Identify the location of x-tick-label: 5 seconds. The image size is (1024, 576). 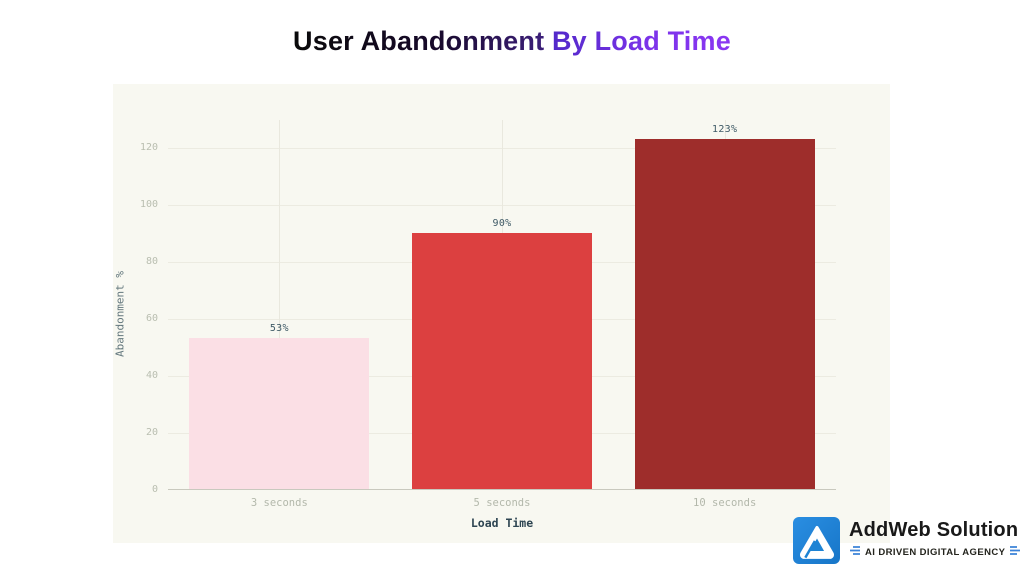
(502, 503).